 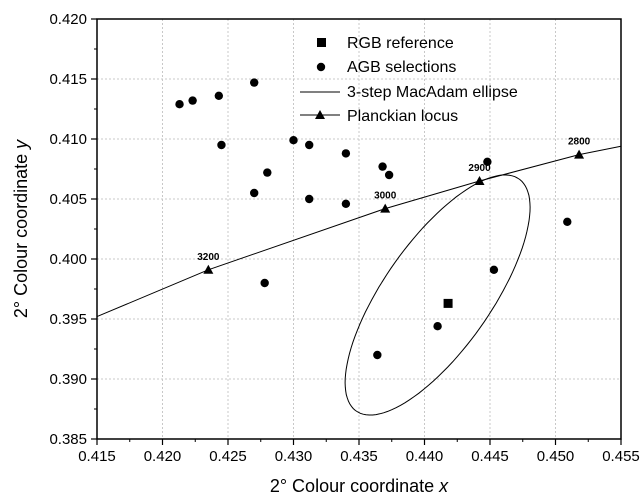 What do you see at coordinates (68, 139) in the screenshot?
I see `y-tick-label: 0.410` at bounding box center [68, 139].